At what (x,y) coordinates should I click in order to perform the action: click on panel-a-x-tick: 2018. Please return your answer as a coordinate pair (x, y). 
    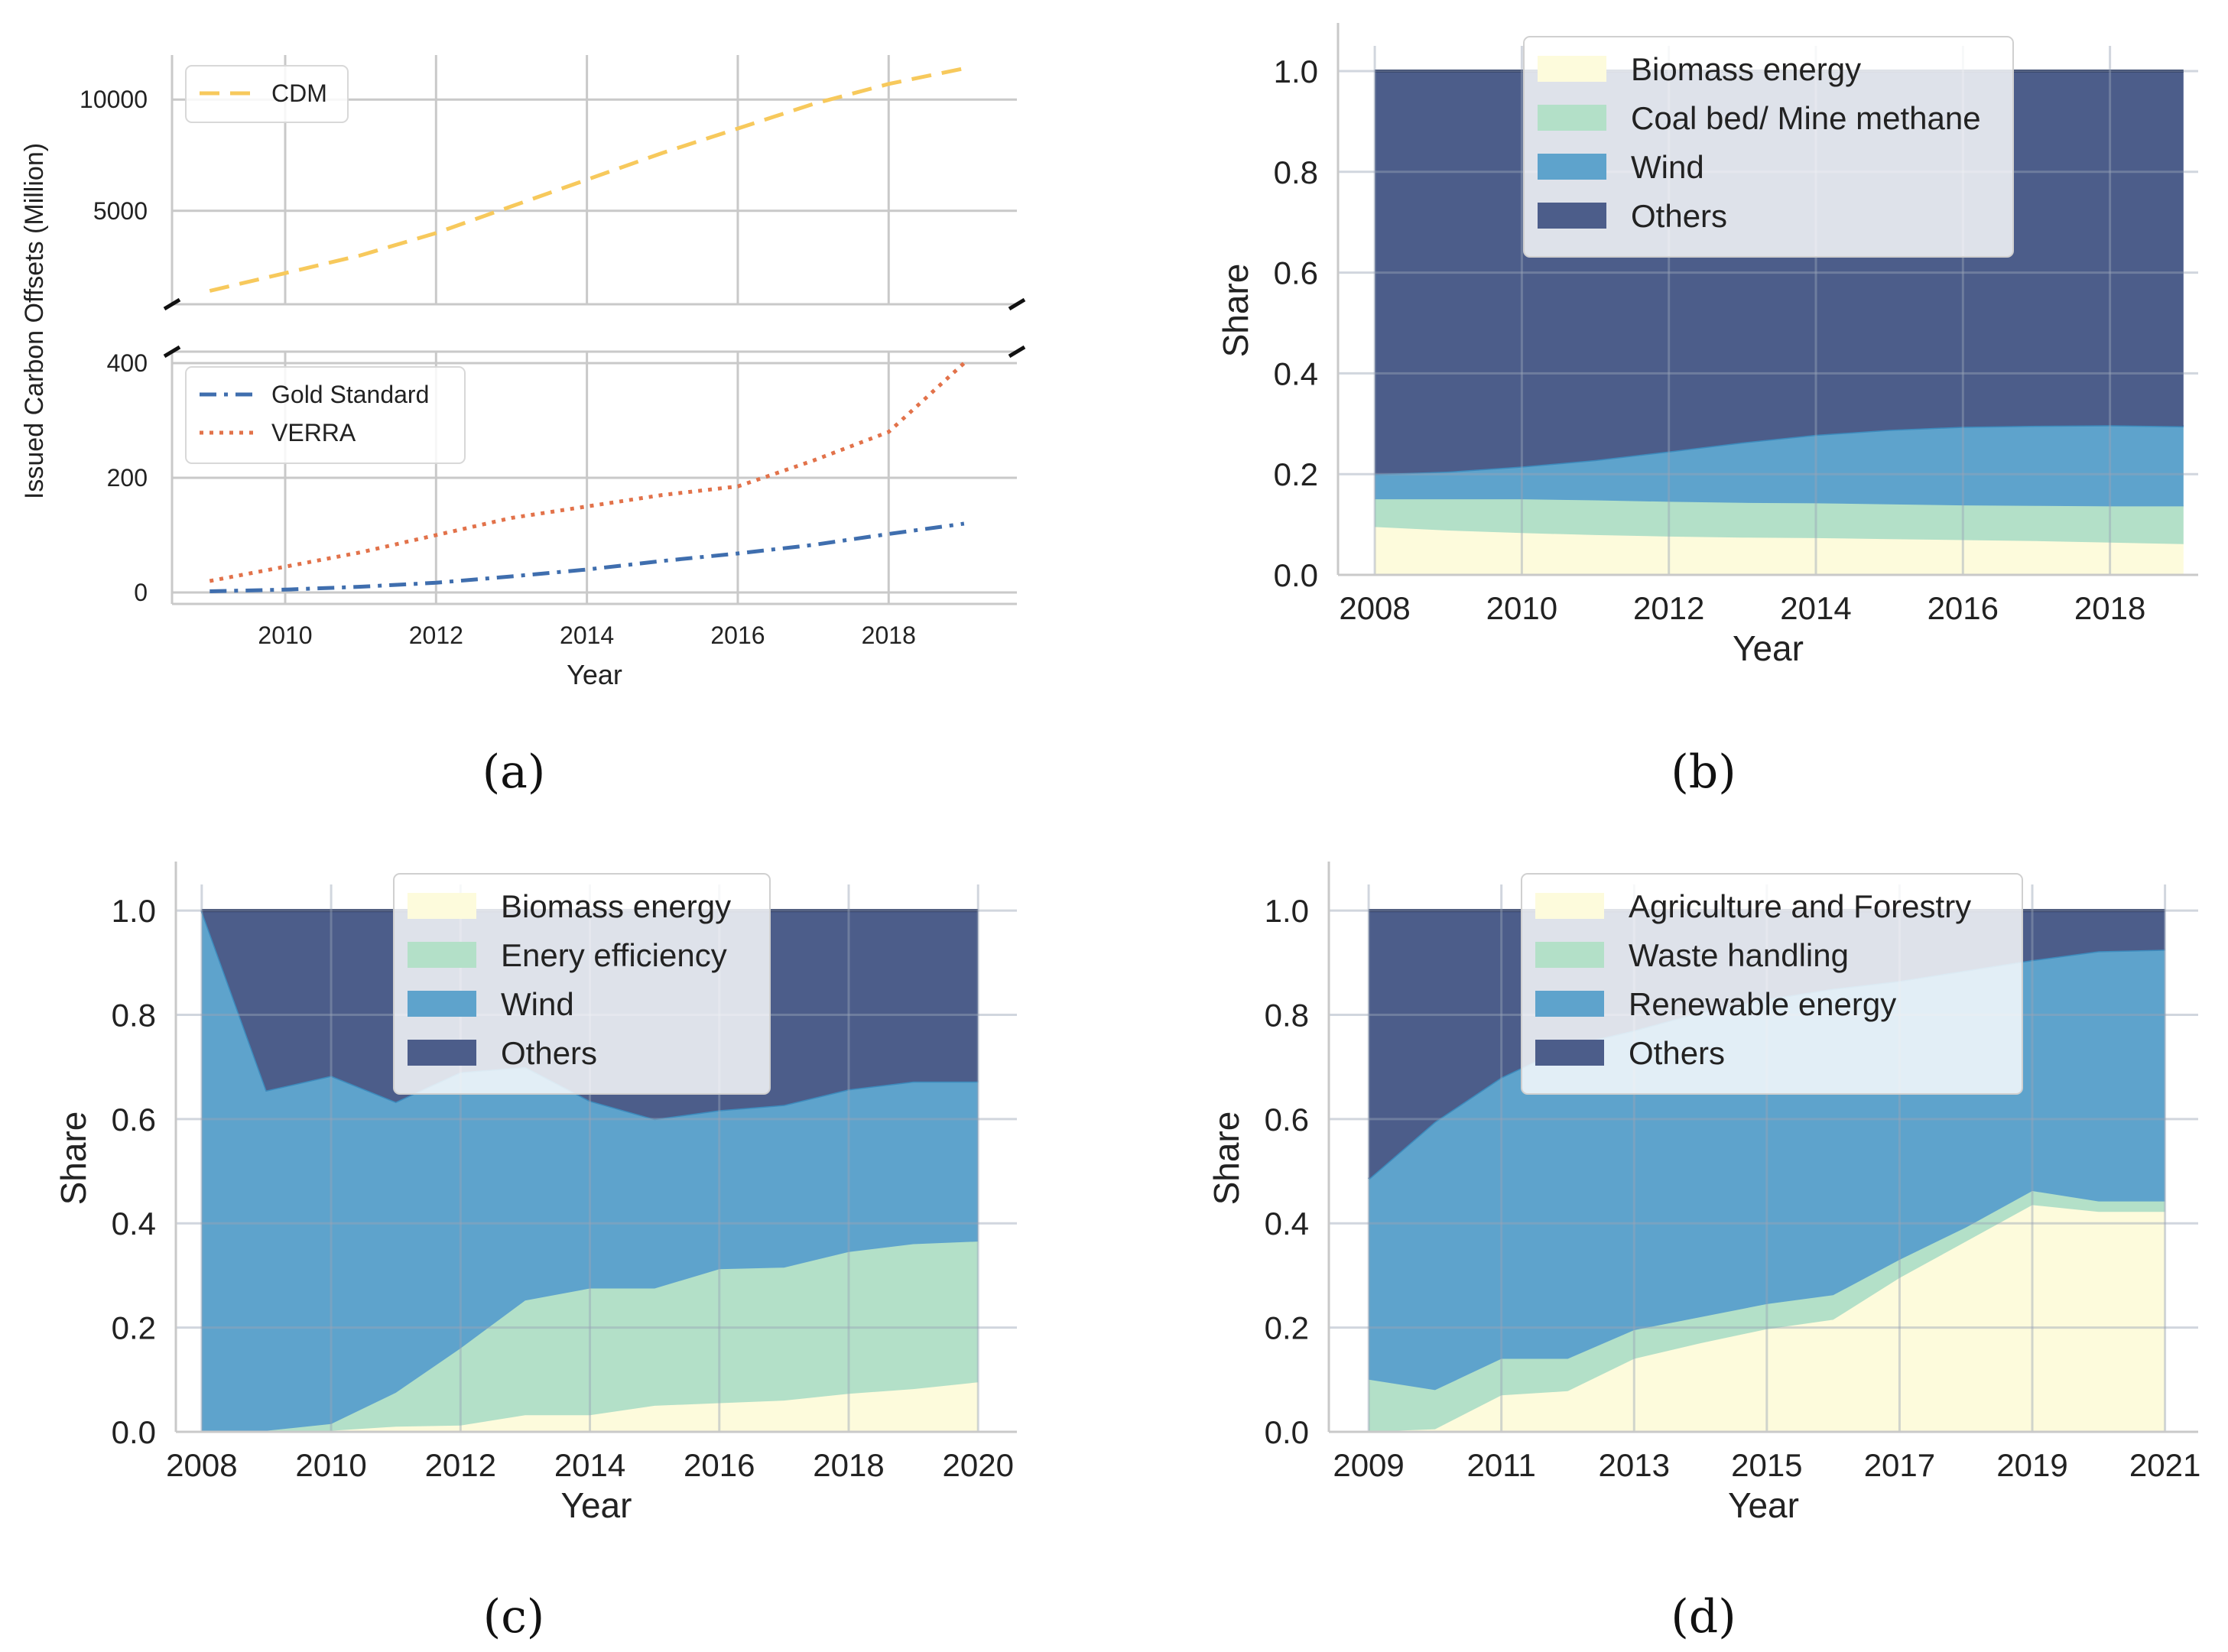
    Looking at the image, I should click on (889, 635).